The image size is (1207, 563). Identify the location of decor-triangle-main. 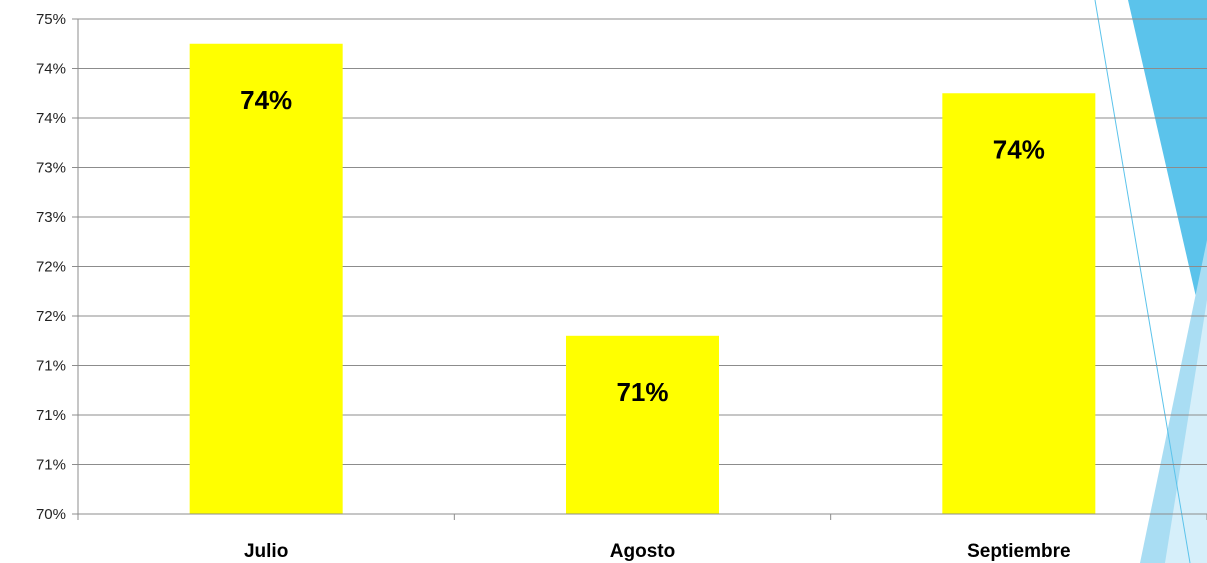
(1167, 172).